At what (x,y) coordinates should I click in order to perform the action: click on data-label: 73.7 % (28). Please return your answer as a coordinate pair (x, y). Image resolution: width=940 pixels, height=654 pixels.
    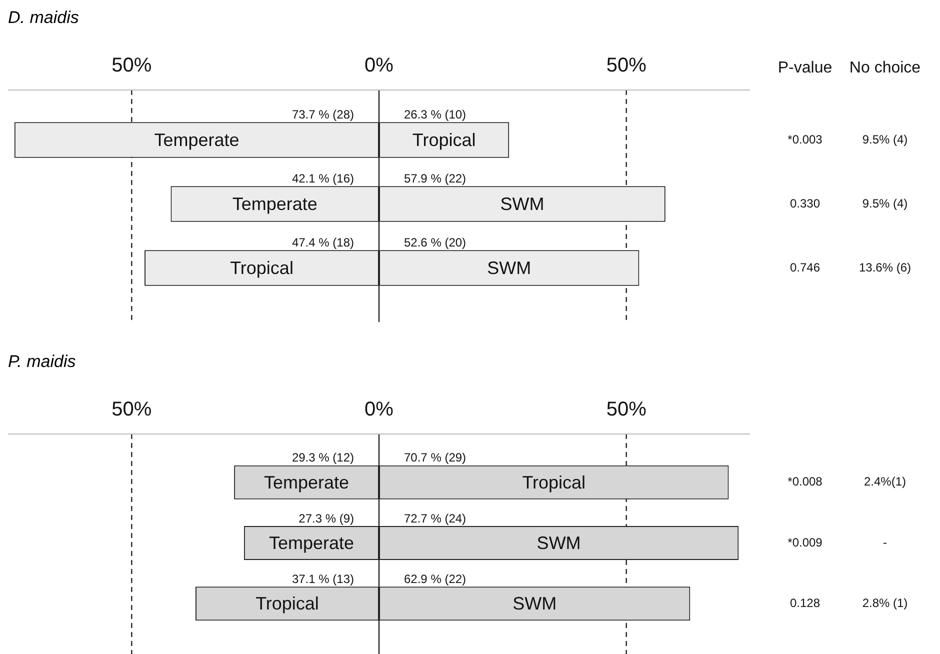
    Looking at the image, I should click on (323, 114).